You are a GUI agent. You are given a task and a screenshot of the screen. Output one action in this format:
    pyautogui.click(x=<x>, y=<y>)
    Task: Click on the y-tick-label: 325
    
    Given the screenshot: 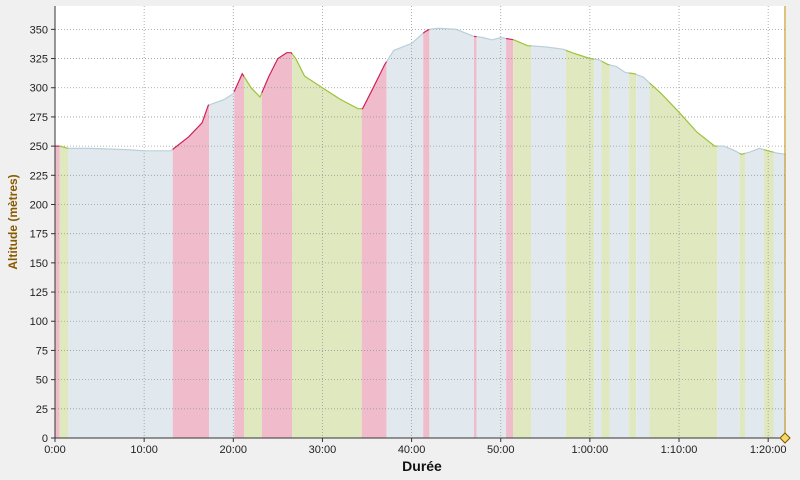 What is the action you would take?
    pyautogui.click(x=39, y=60)
    